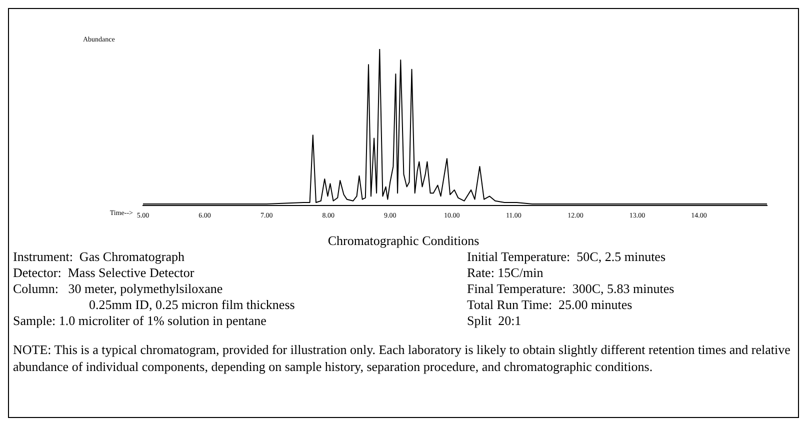 Image resolution: width=809 pixels, height=428 pixels. Describe the element at coordinates (99, 257) in the screenshot. I see `text: Instrument: Gas Chromatograph` at that location.